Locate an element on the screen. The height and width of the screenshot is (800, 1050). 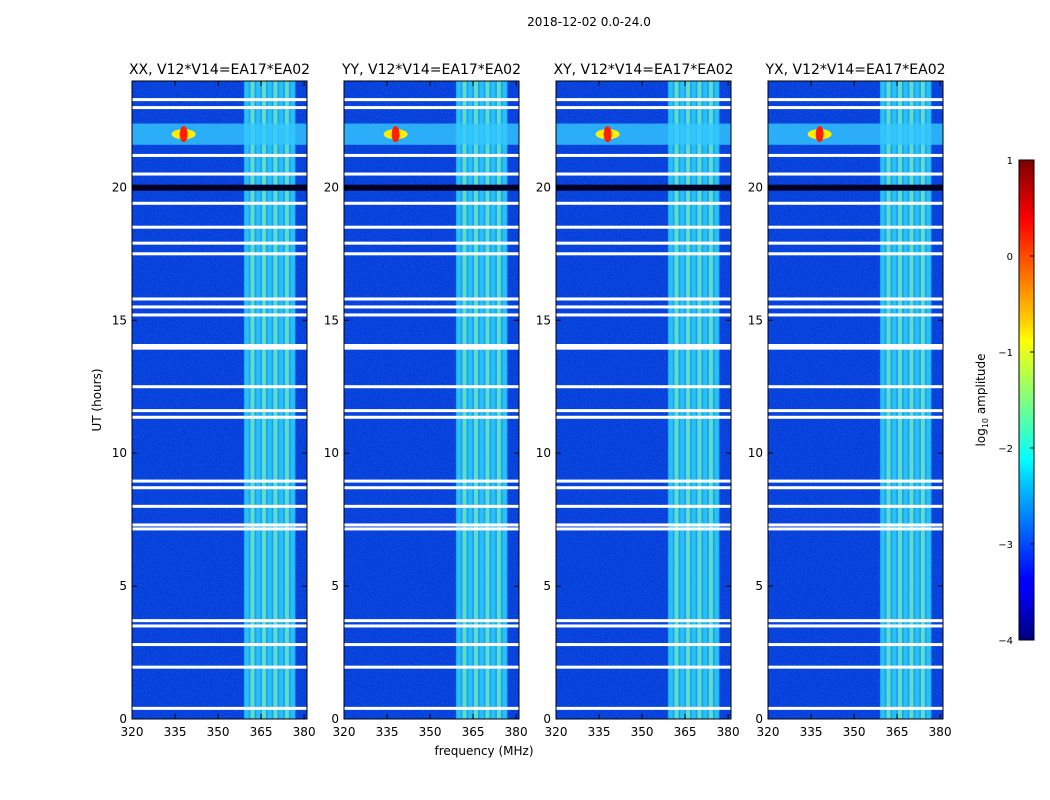
panel-frame is located at coordinates (855, 400).